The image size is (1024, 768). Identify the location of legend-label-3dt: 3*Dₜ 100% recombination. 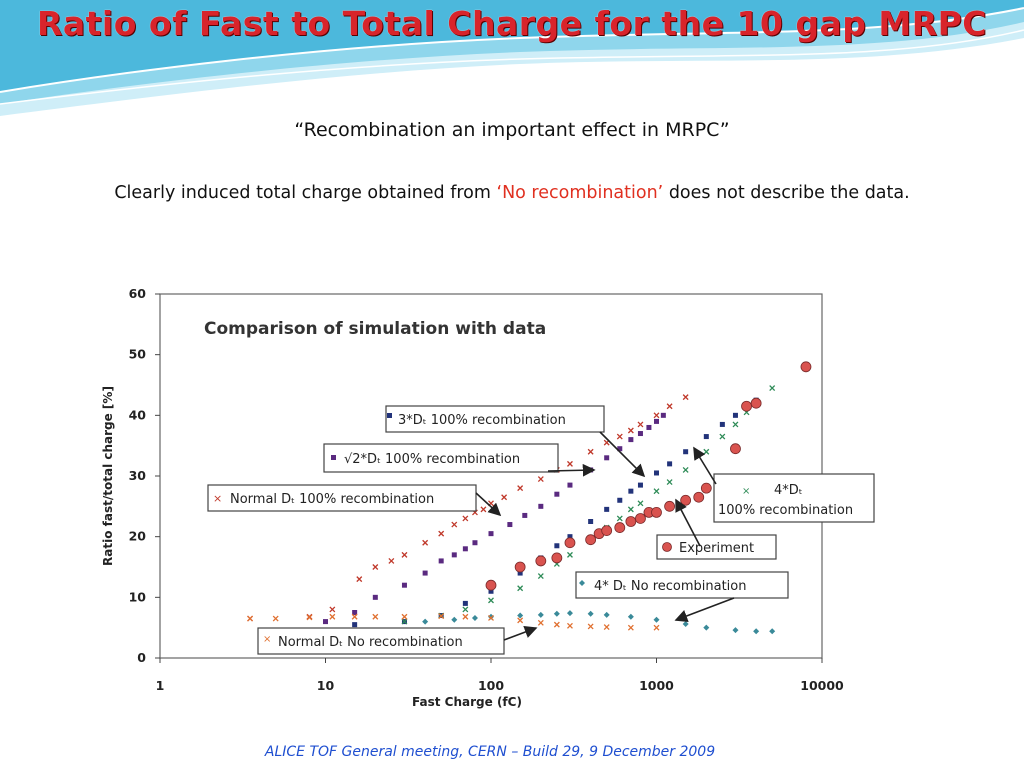
(482, 420).